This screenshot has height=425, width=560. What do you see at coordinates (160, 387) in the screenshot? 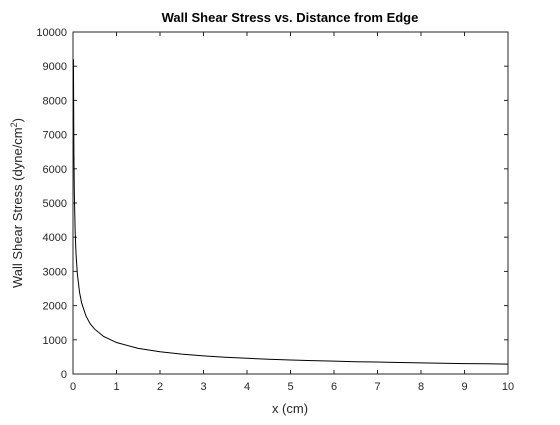
I see `x-tick-label: 2` at bounding box center [160, 387].